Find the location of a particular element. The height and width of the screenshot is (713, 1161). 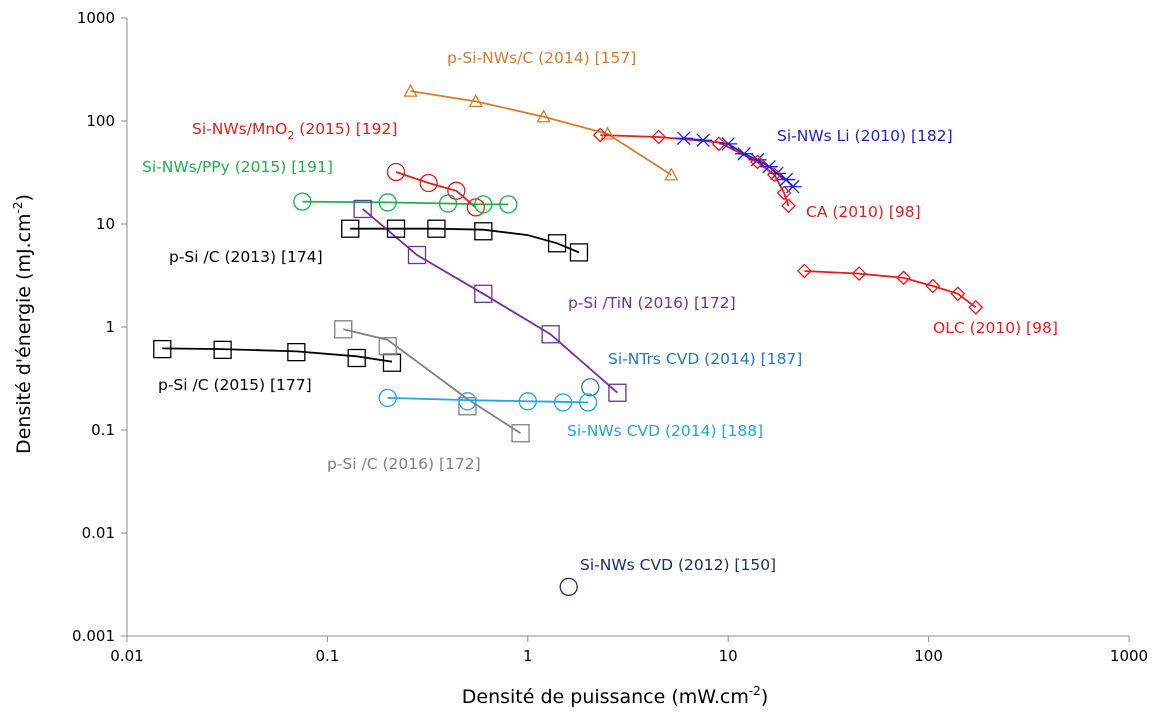

y-tick-label: 1 is located at coordinates (110, 327).